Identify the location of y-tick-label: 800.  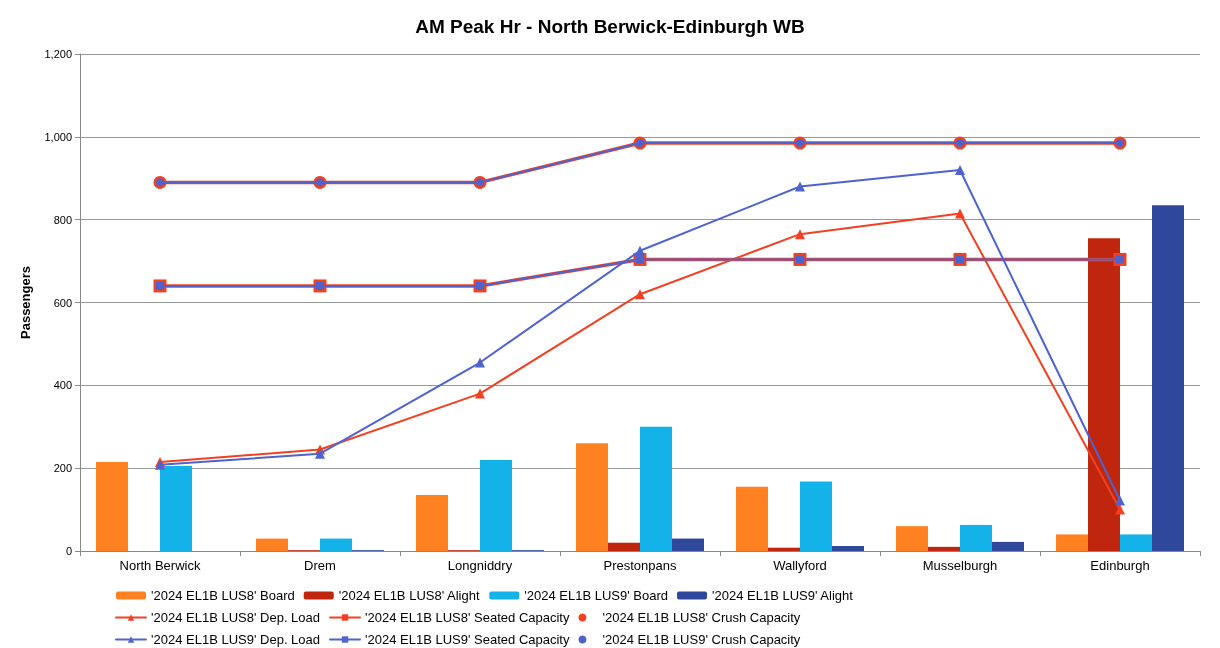
(62, 219).